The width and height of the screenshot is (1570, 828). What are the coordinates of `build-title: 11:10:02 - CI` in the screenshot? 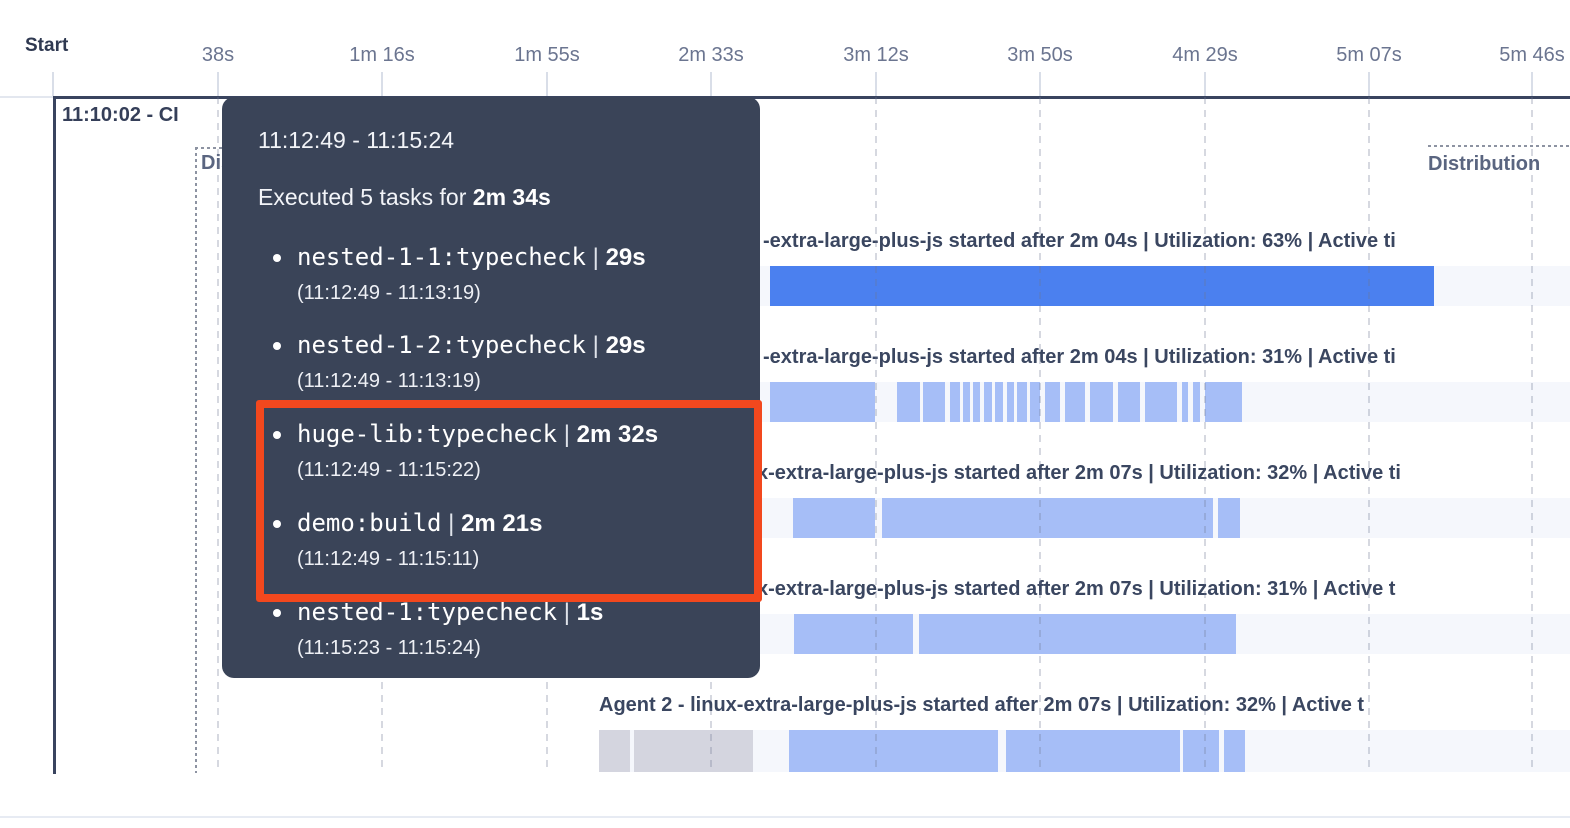 It's located at (120, 115).